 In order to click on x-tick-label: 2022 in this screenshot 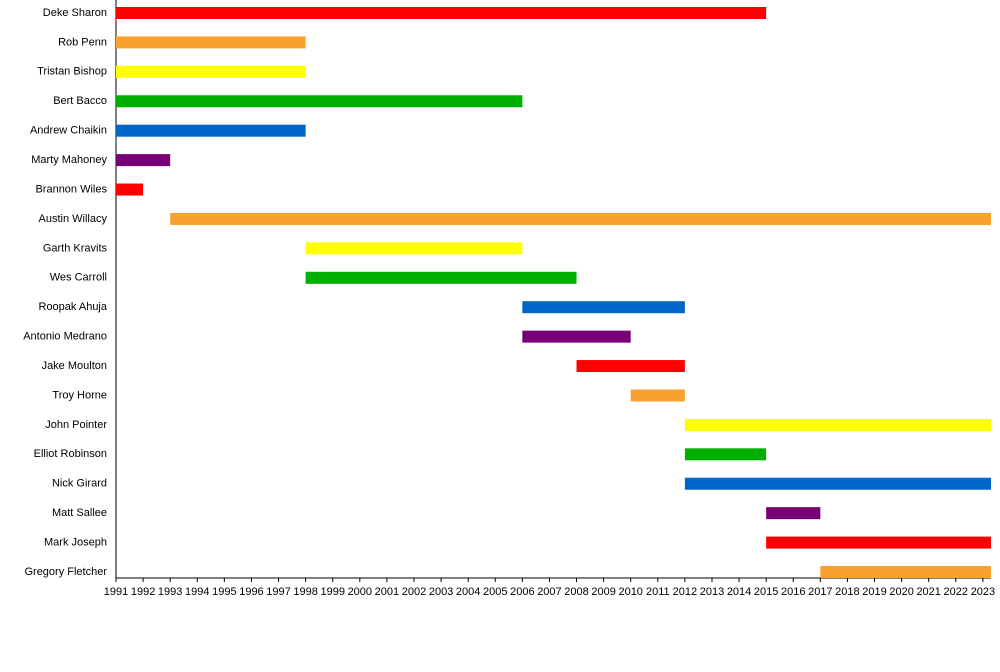, I will do `click(956, 592)`.